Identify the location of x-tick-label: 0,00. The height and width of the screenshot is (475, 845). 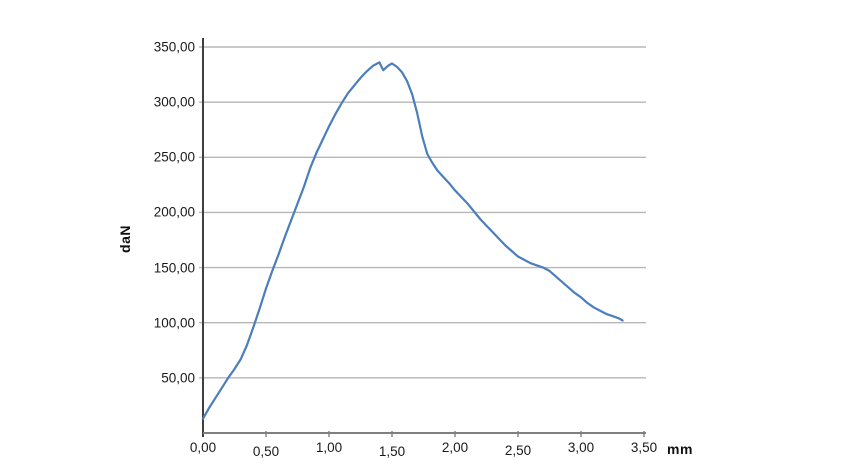
(203, 447).